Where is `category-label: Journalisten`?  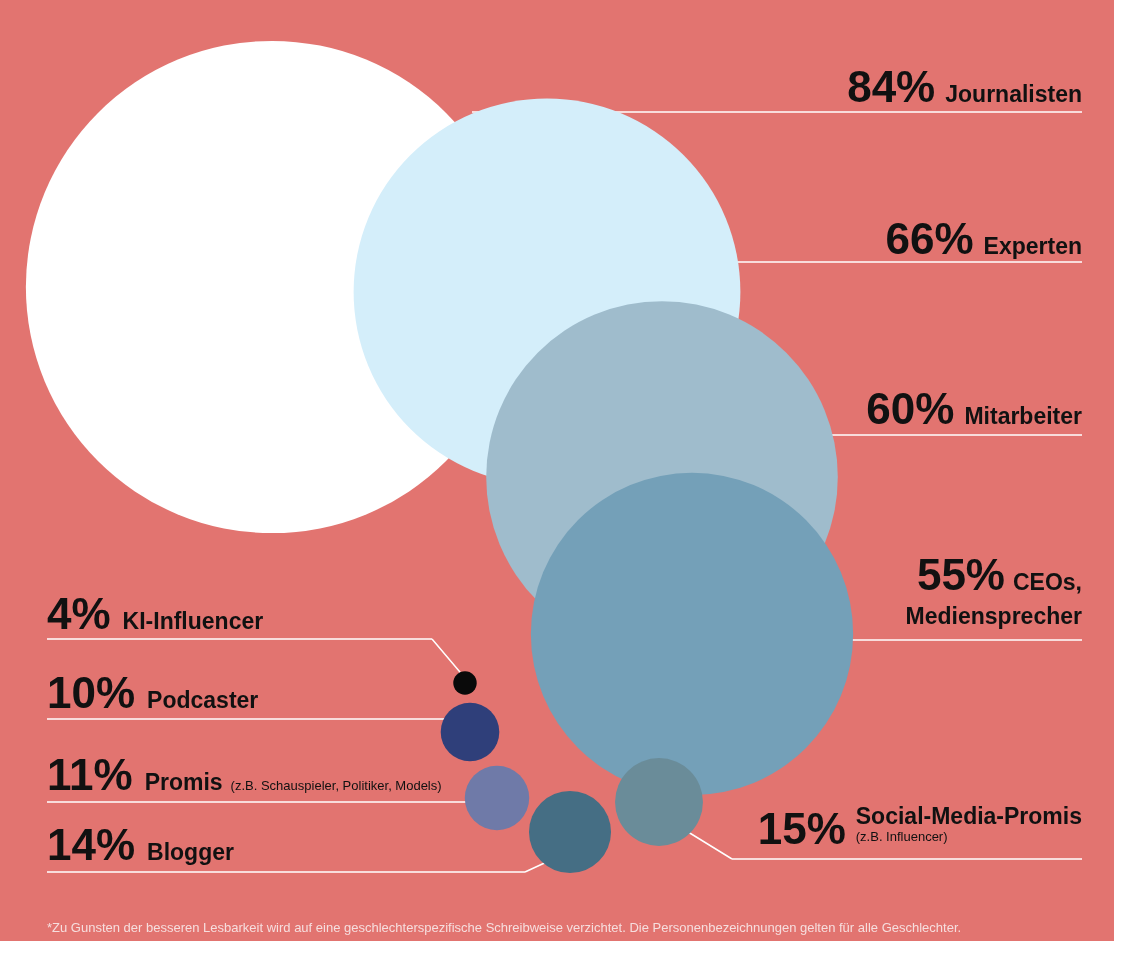
category-label: Journalisten is located at coordinates (1014, 94).